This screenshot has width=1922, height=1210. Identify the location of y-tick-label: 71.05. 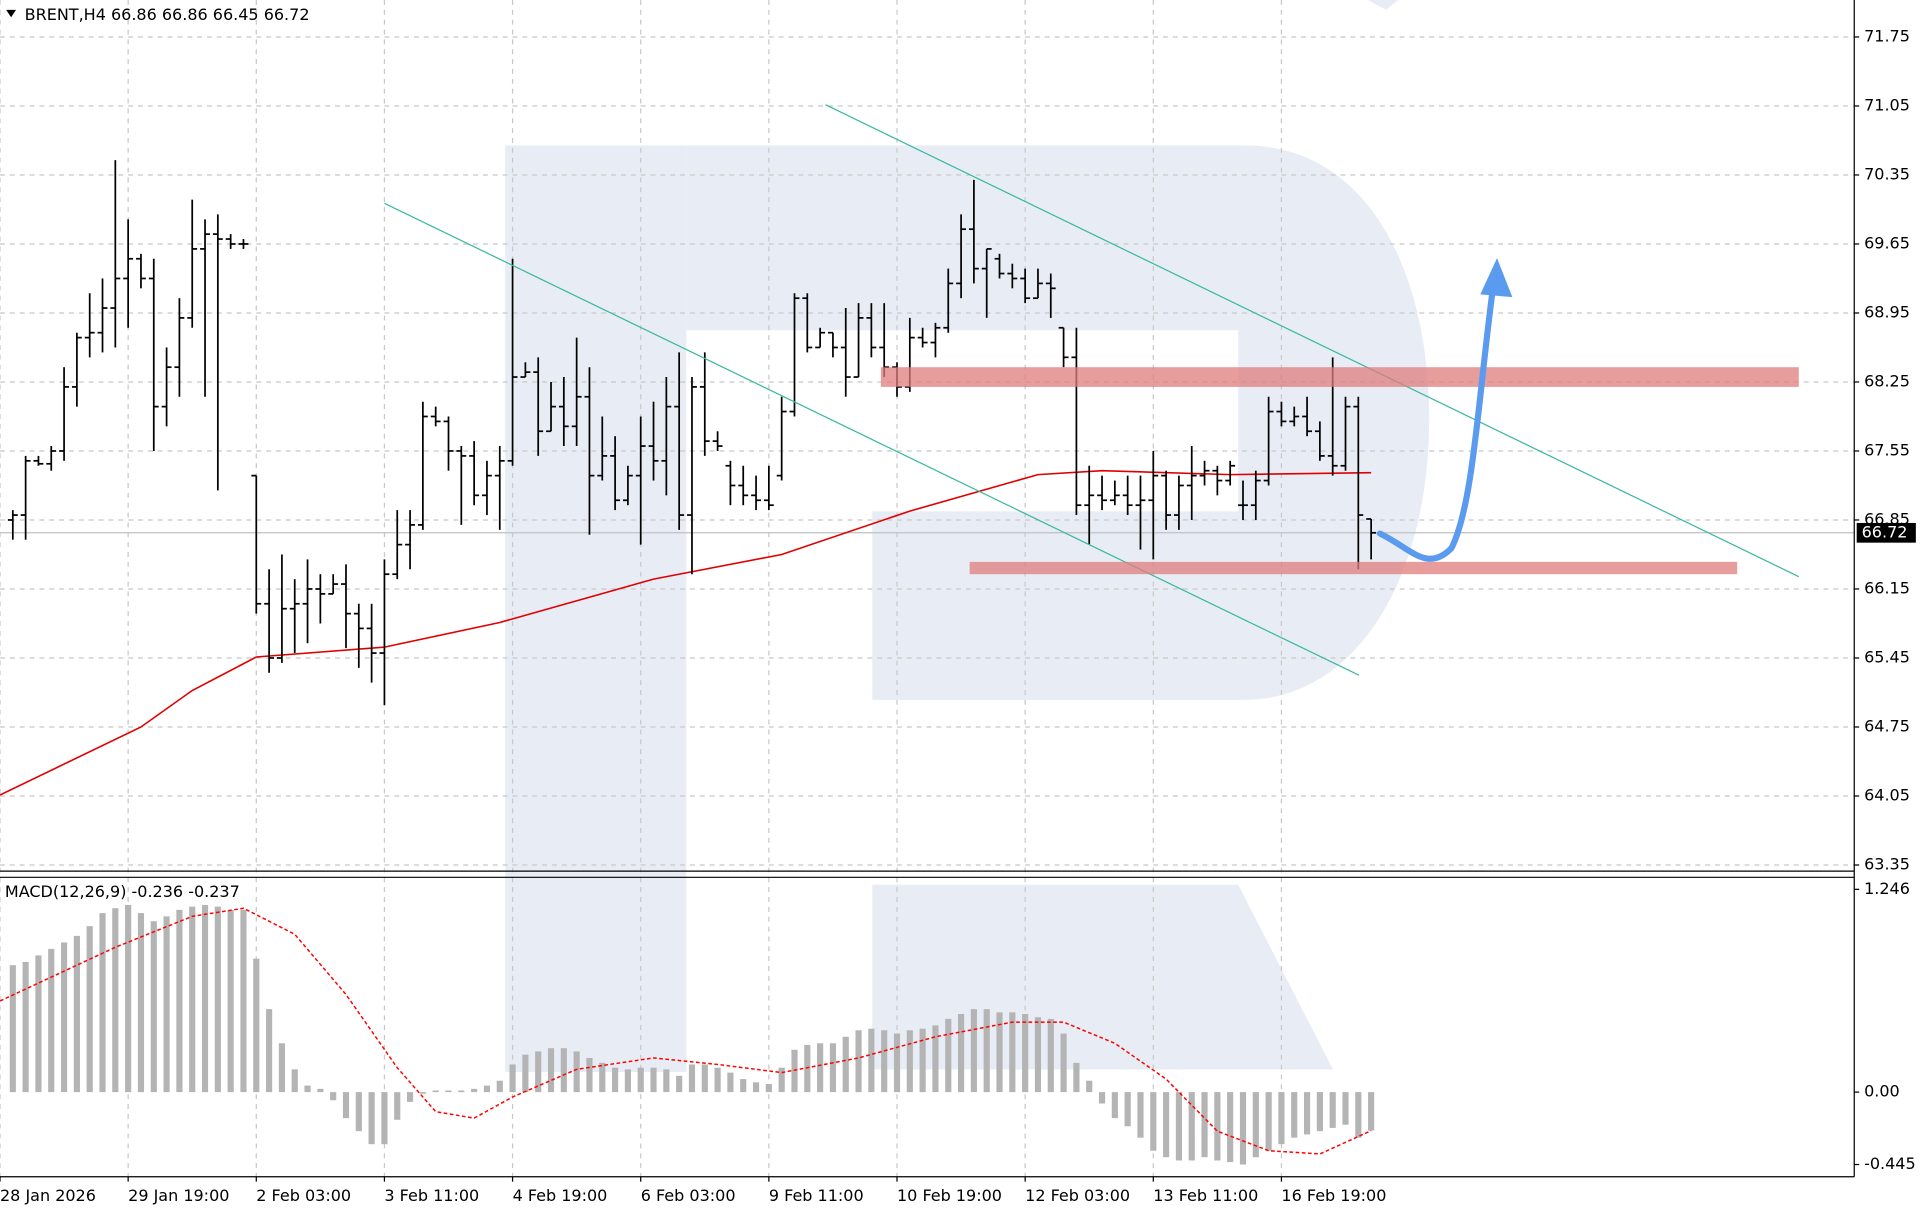
(1887, 104).